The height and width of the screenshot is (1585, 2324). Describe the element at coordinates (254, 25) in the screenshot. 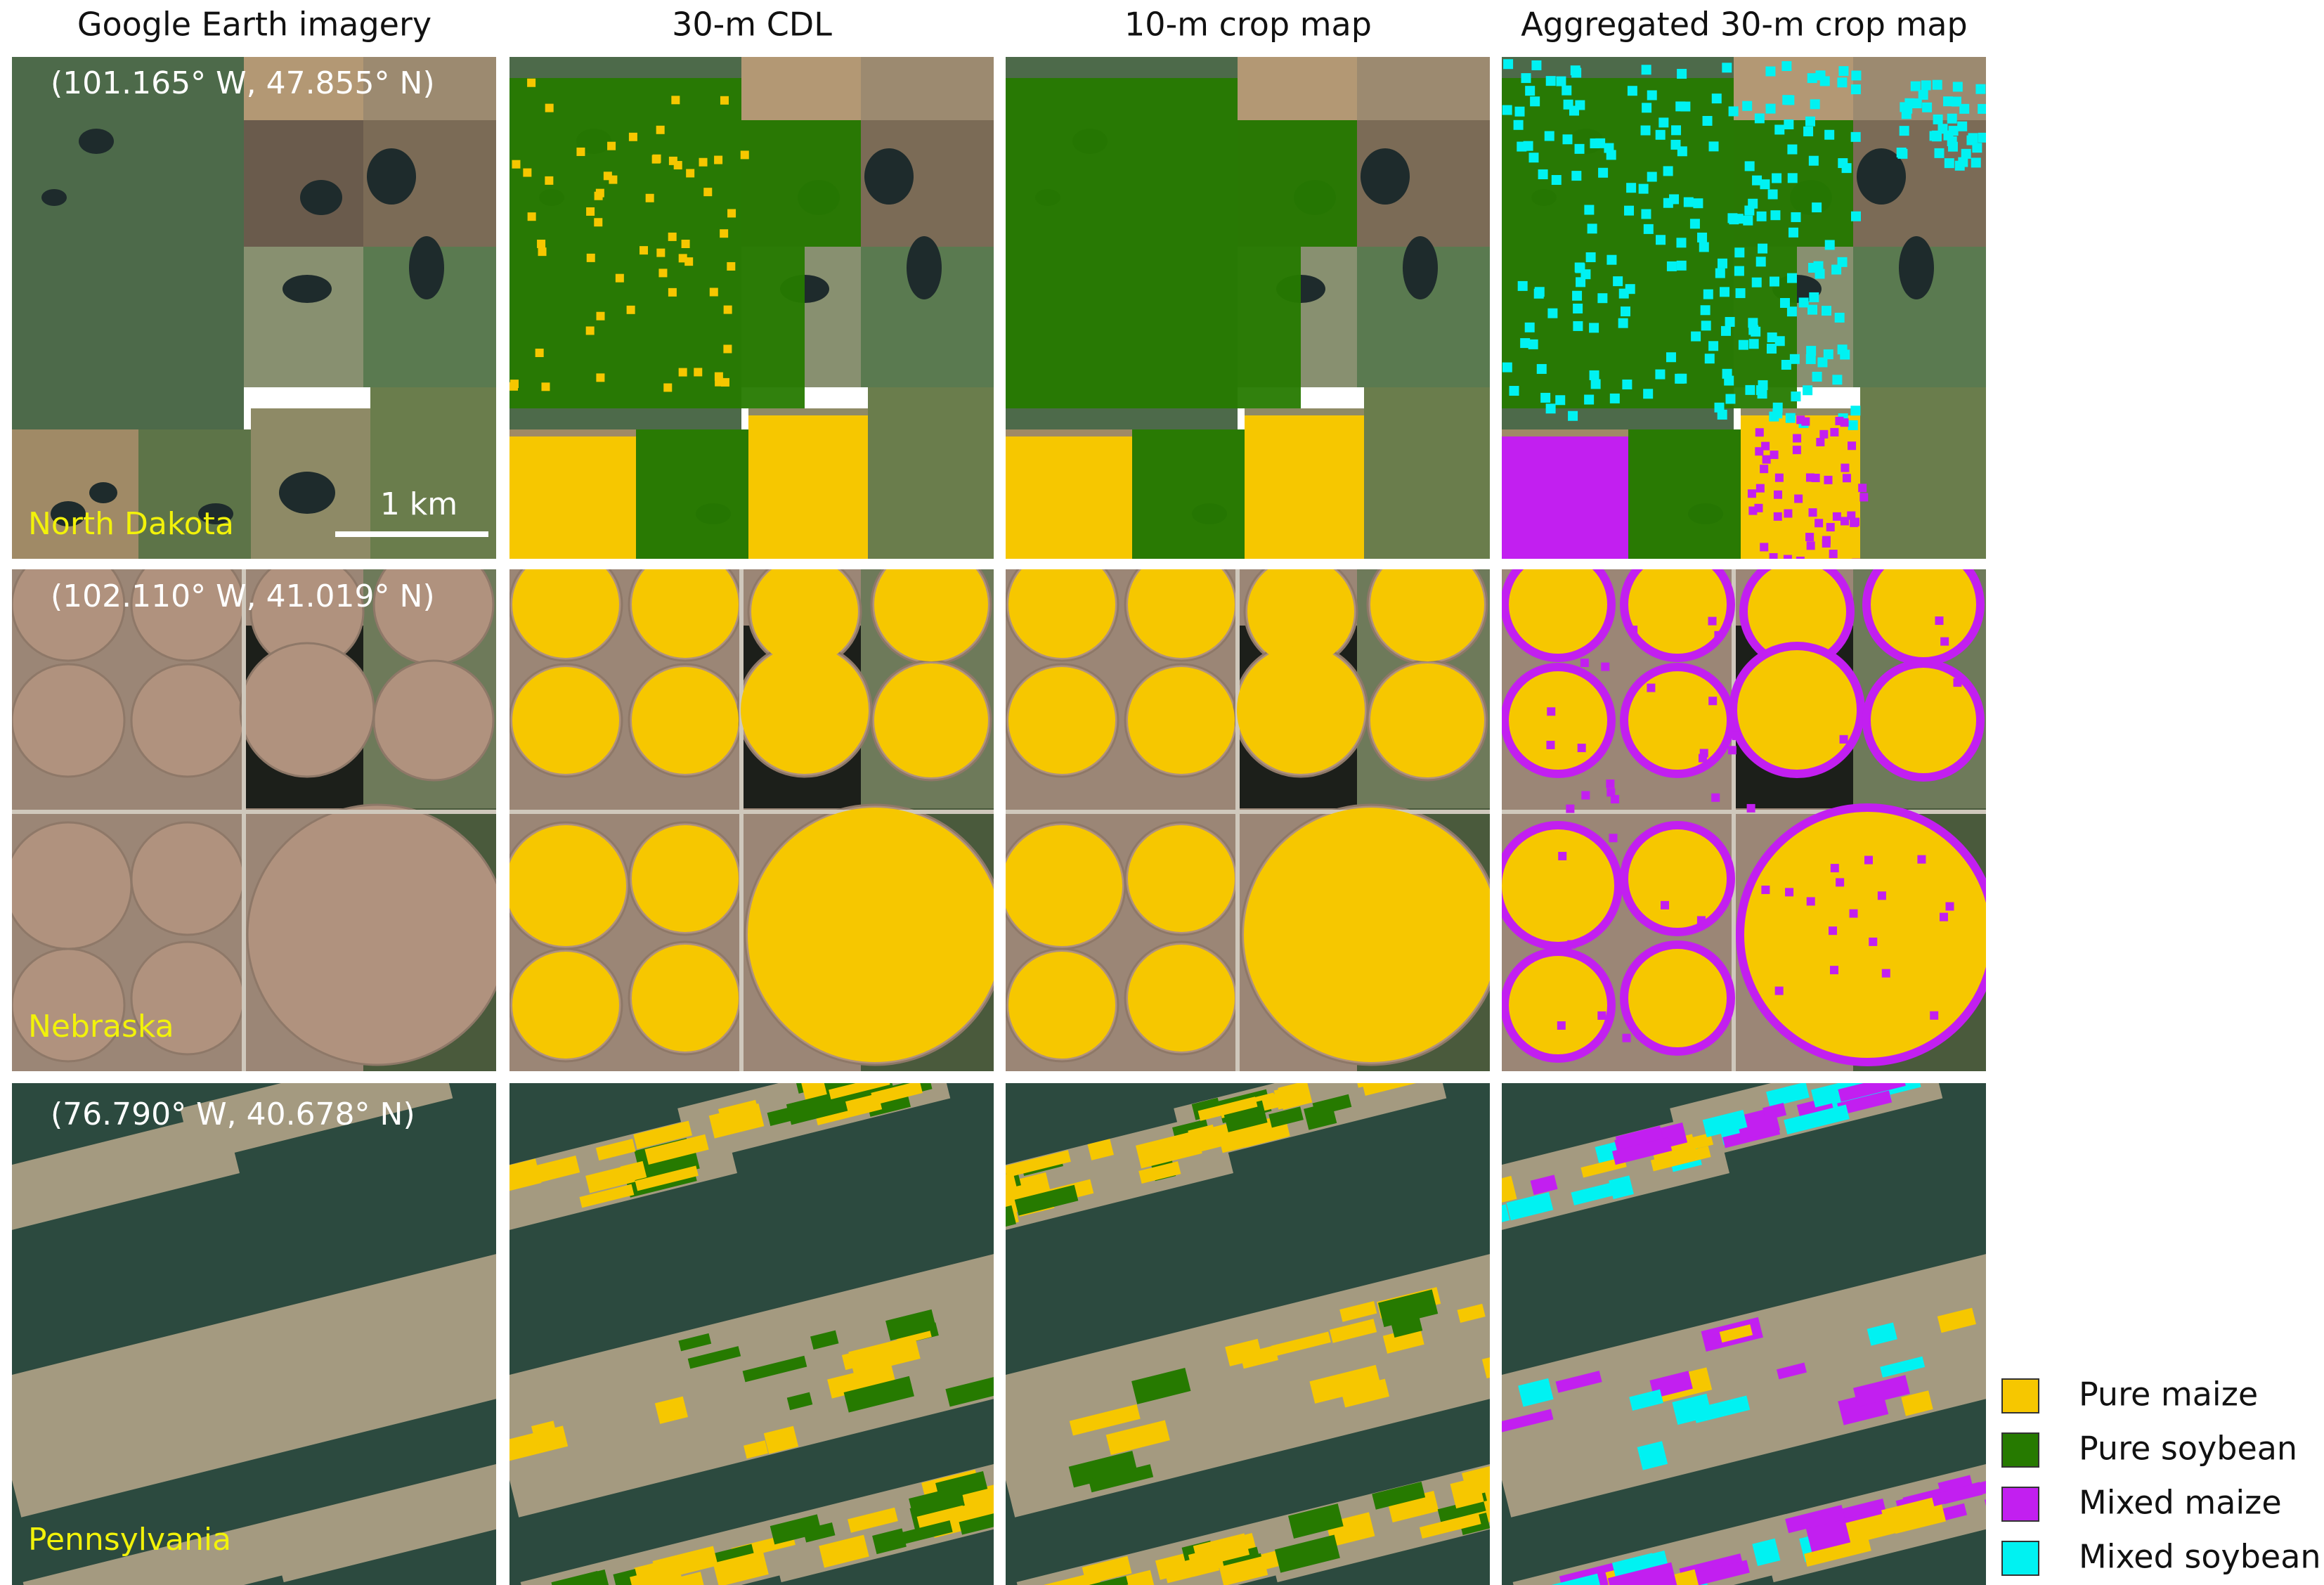

I see `column-header: Google Earth imagery` at that location.